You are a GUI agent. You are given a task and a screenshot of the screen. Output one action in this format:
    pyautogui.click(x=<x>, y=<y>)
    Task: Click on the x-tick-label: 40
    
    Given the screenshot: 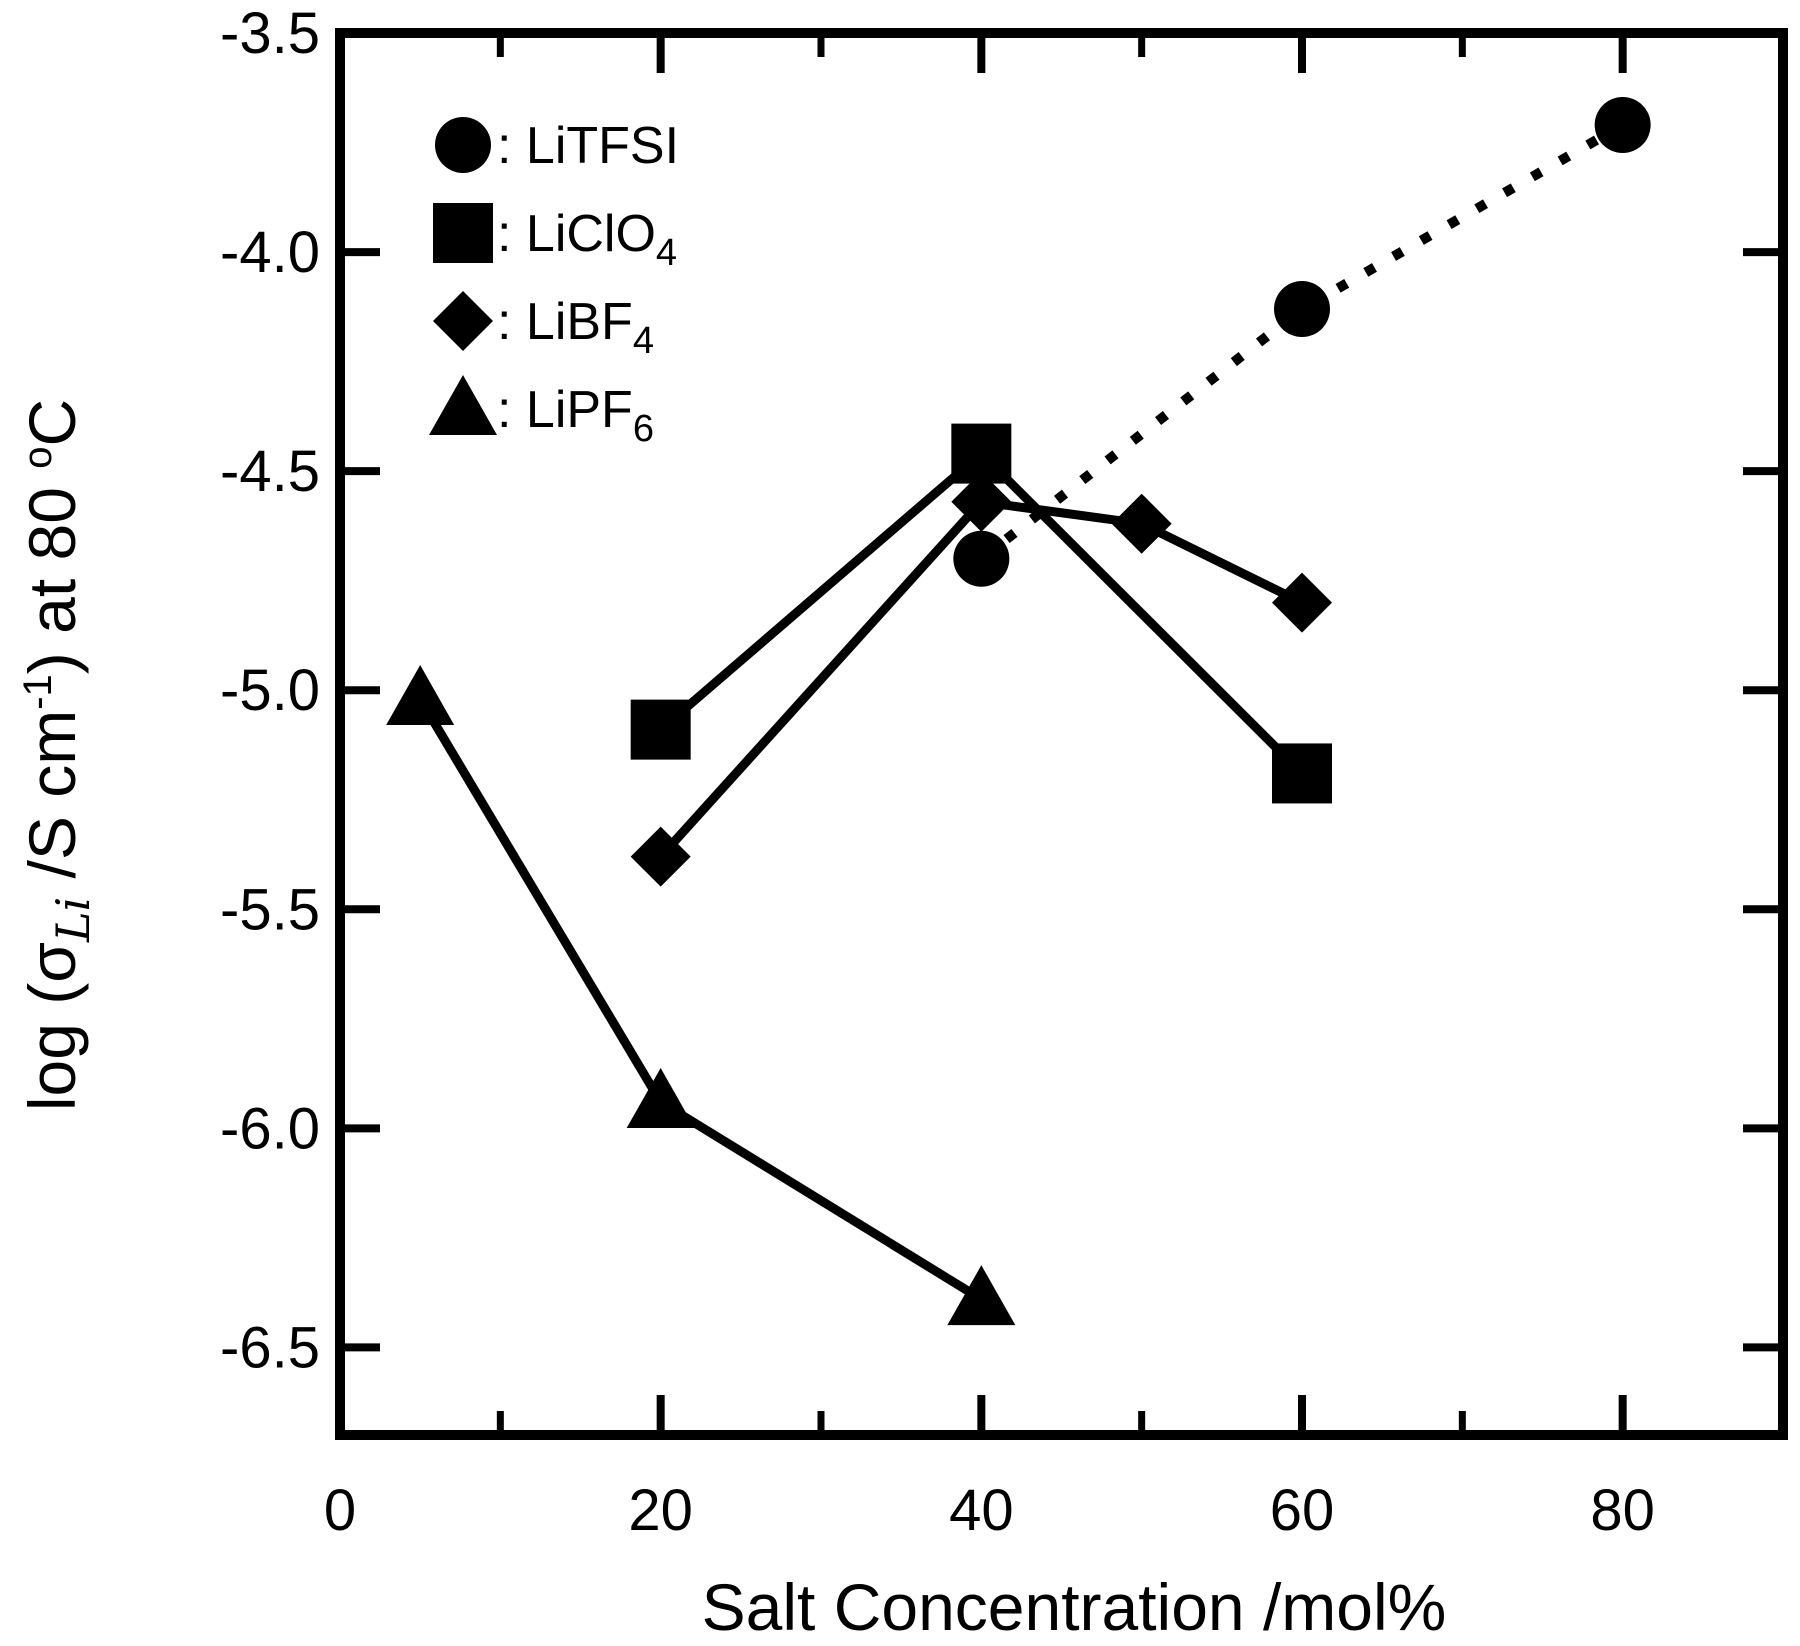 What is the action you would take?
    pyautogui.click(x=981, y=1510)
    